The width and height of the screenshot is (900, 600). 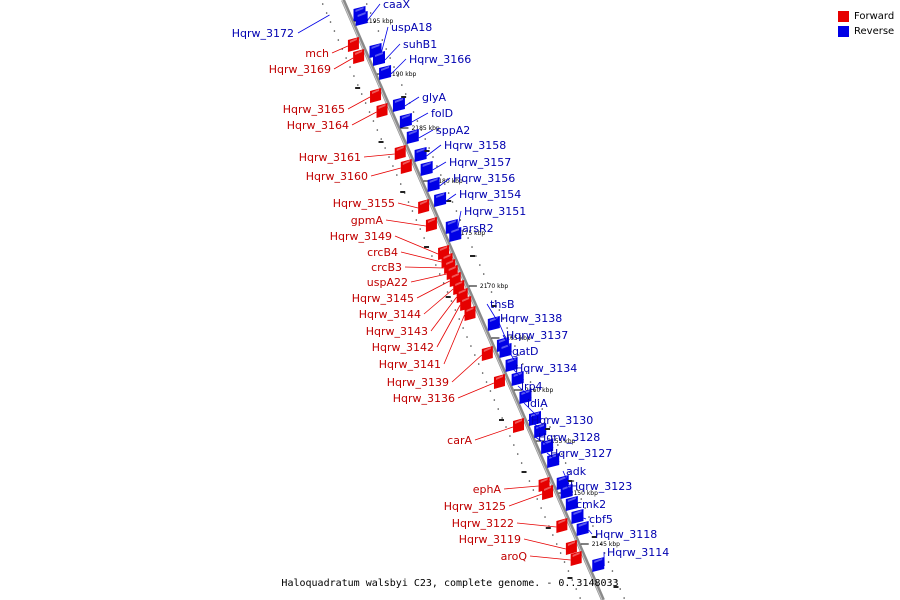 What do you see at coordinates (453, 130) in the screenshot?
I see `reverse-gene-label: sppA2` at bounding box center [453, 130].